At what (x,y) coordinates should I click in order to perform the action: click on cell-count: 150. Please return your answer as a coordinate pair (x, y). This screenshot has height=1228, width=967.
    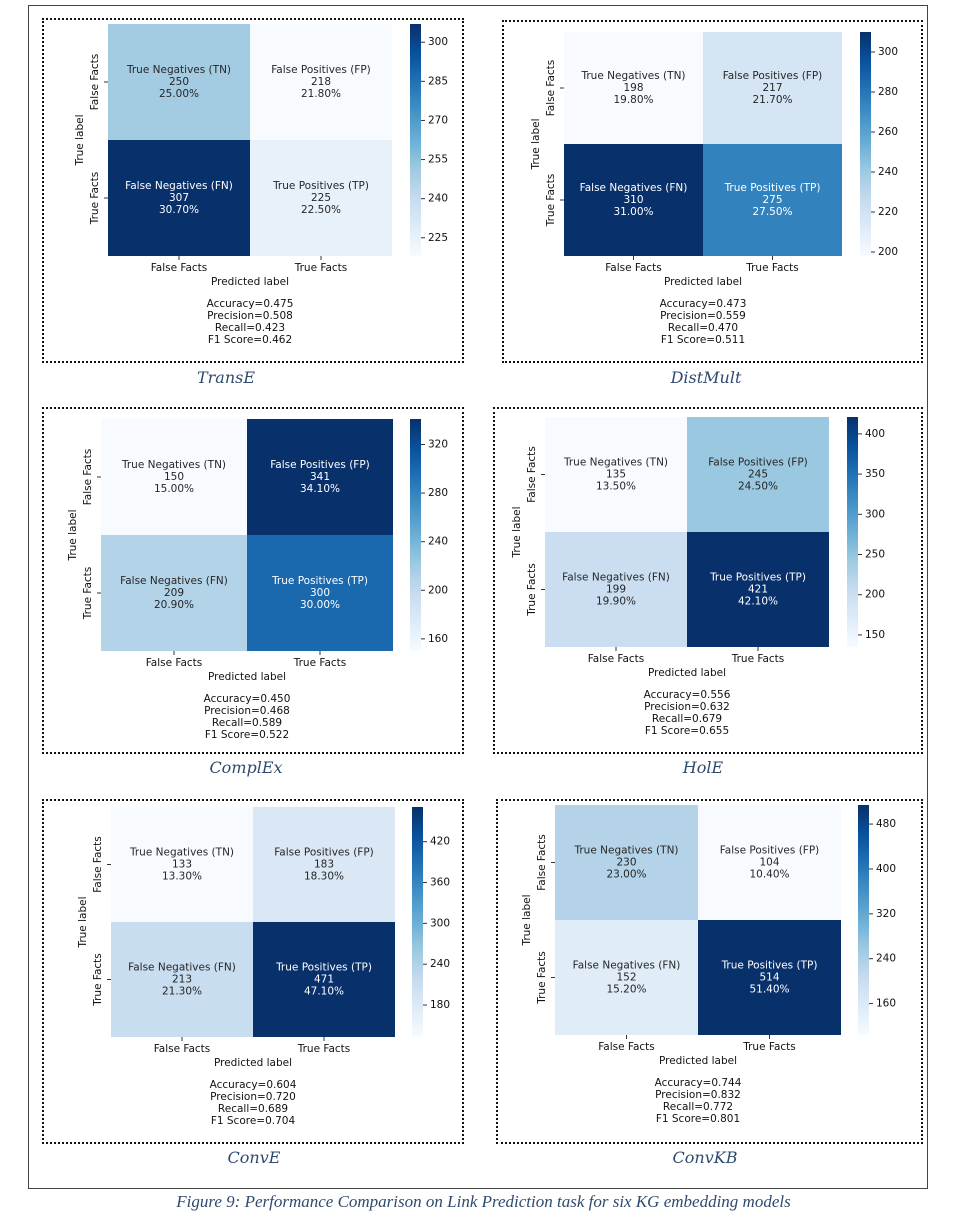
    Looking at the image, I should click on (174, 477).